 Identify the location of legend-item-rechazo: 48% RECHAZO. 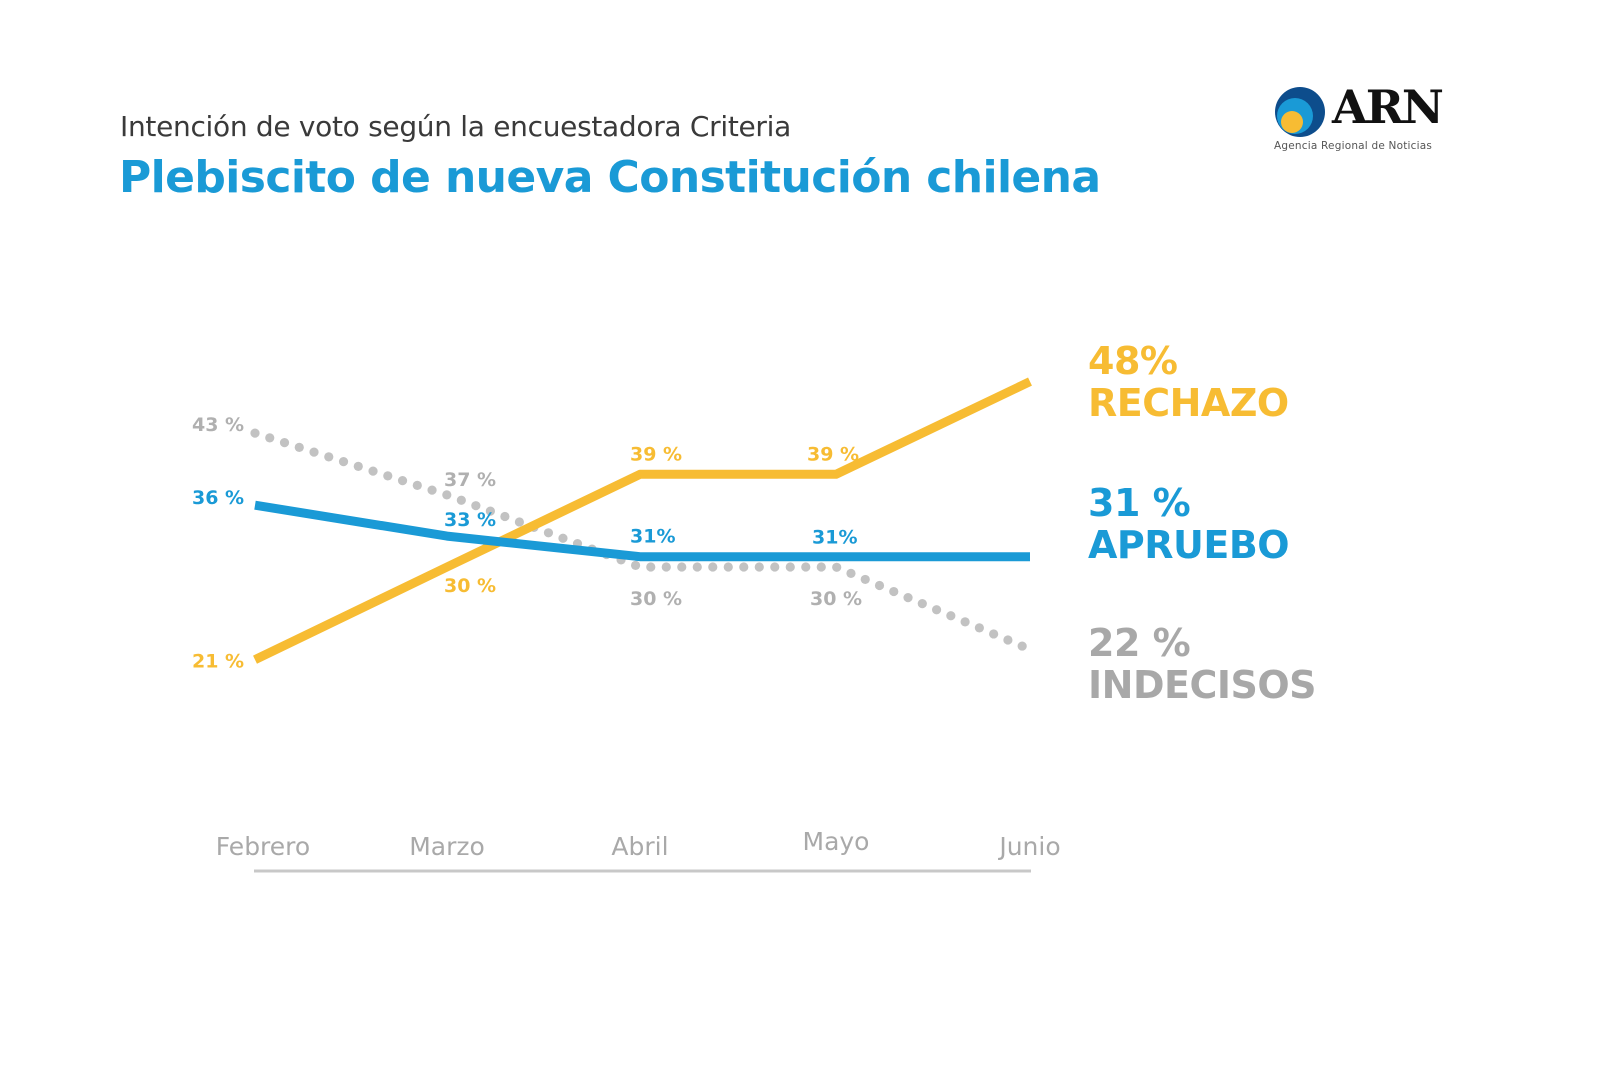
(1188, 382).